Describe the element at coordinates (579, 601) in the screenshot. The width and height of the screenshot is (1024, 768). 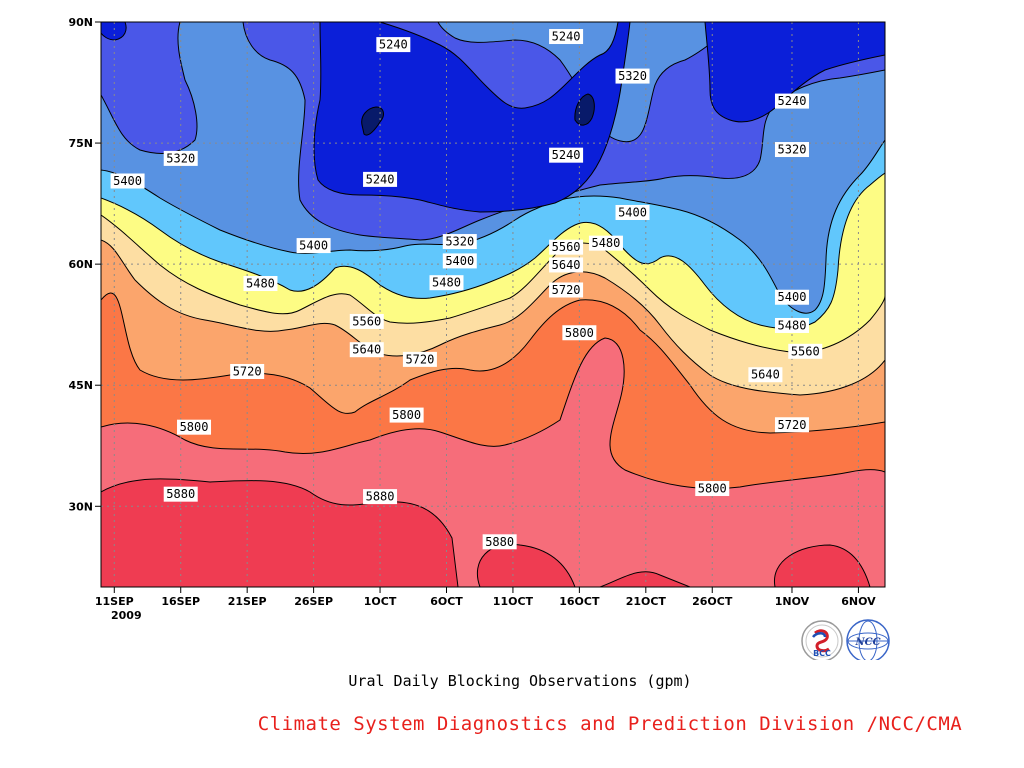
I see `x-tick-label: 16OCT` at that location.